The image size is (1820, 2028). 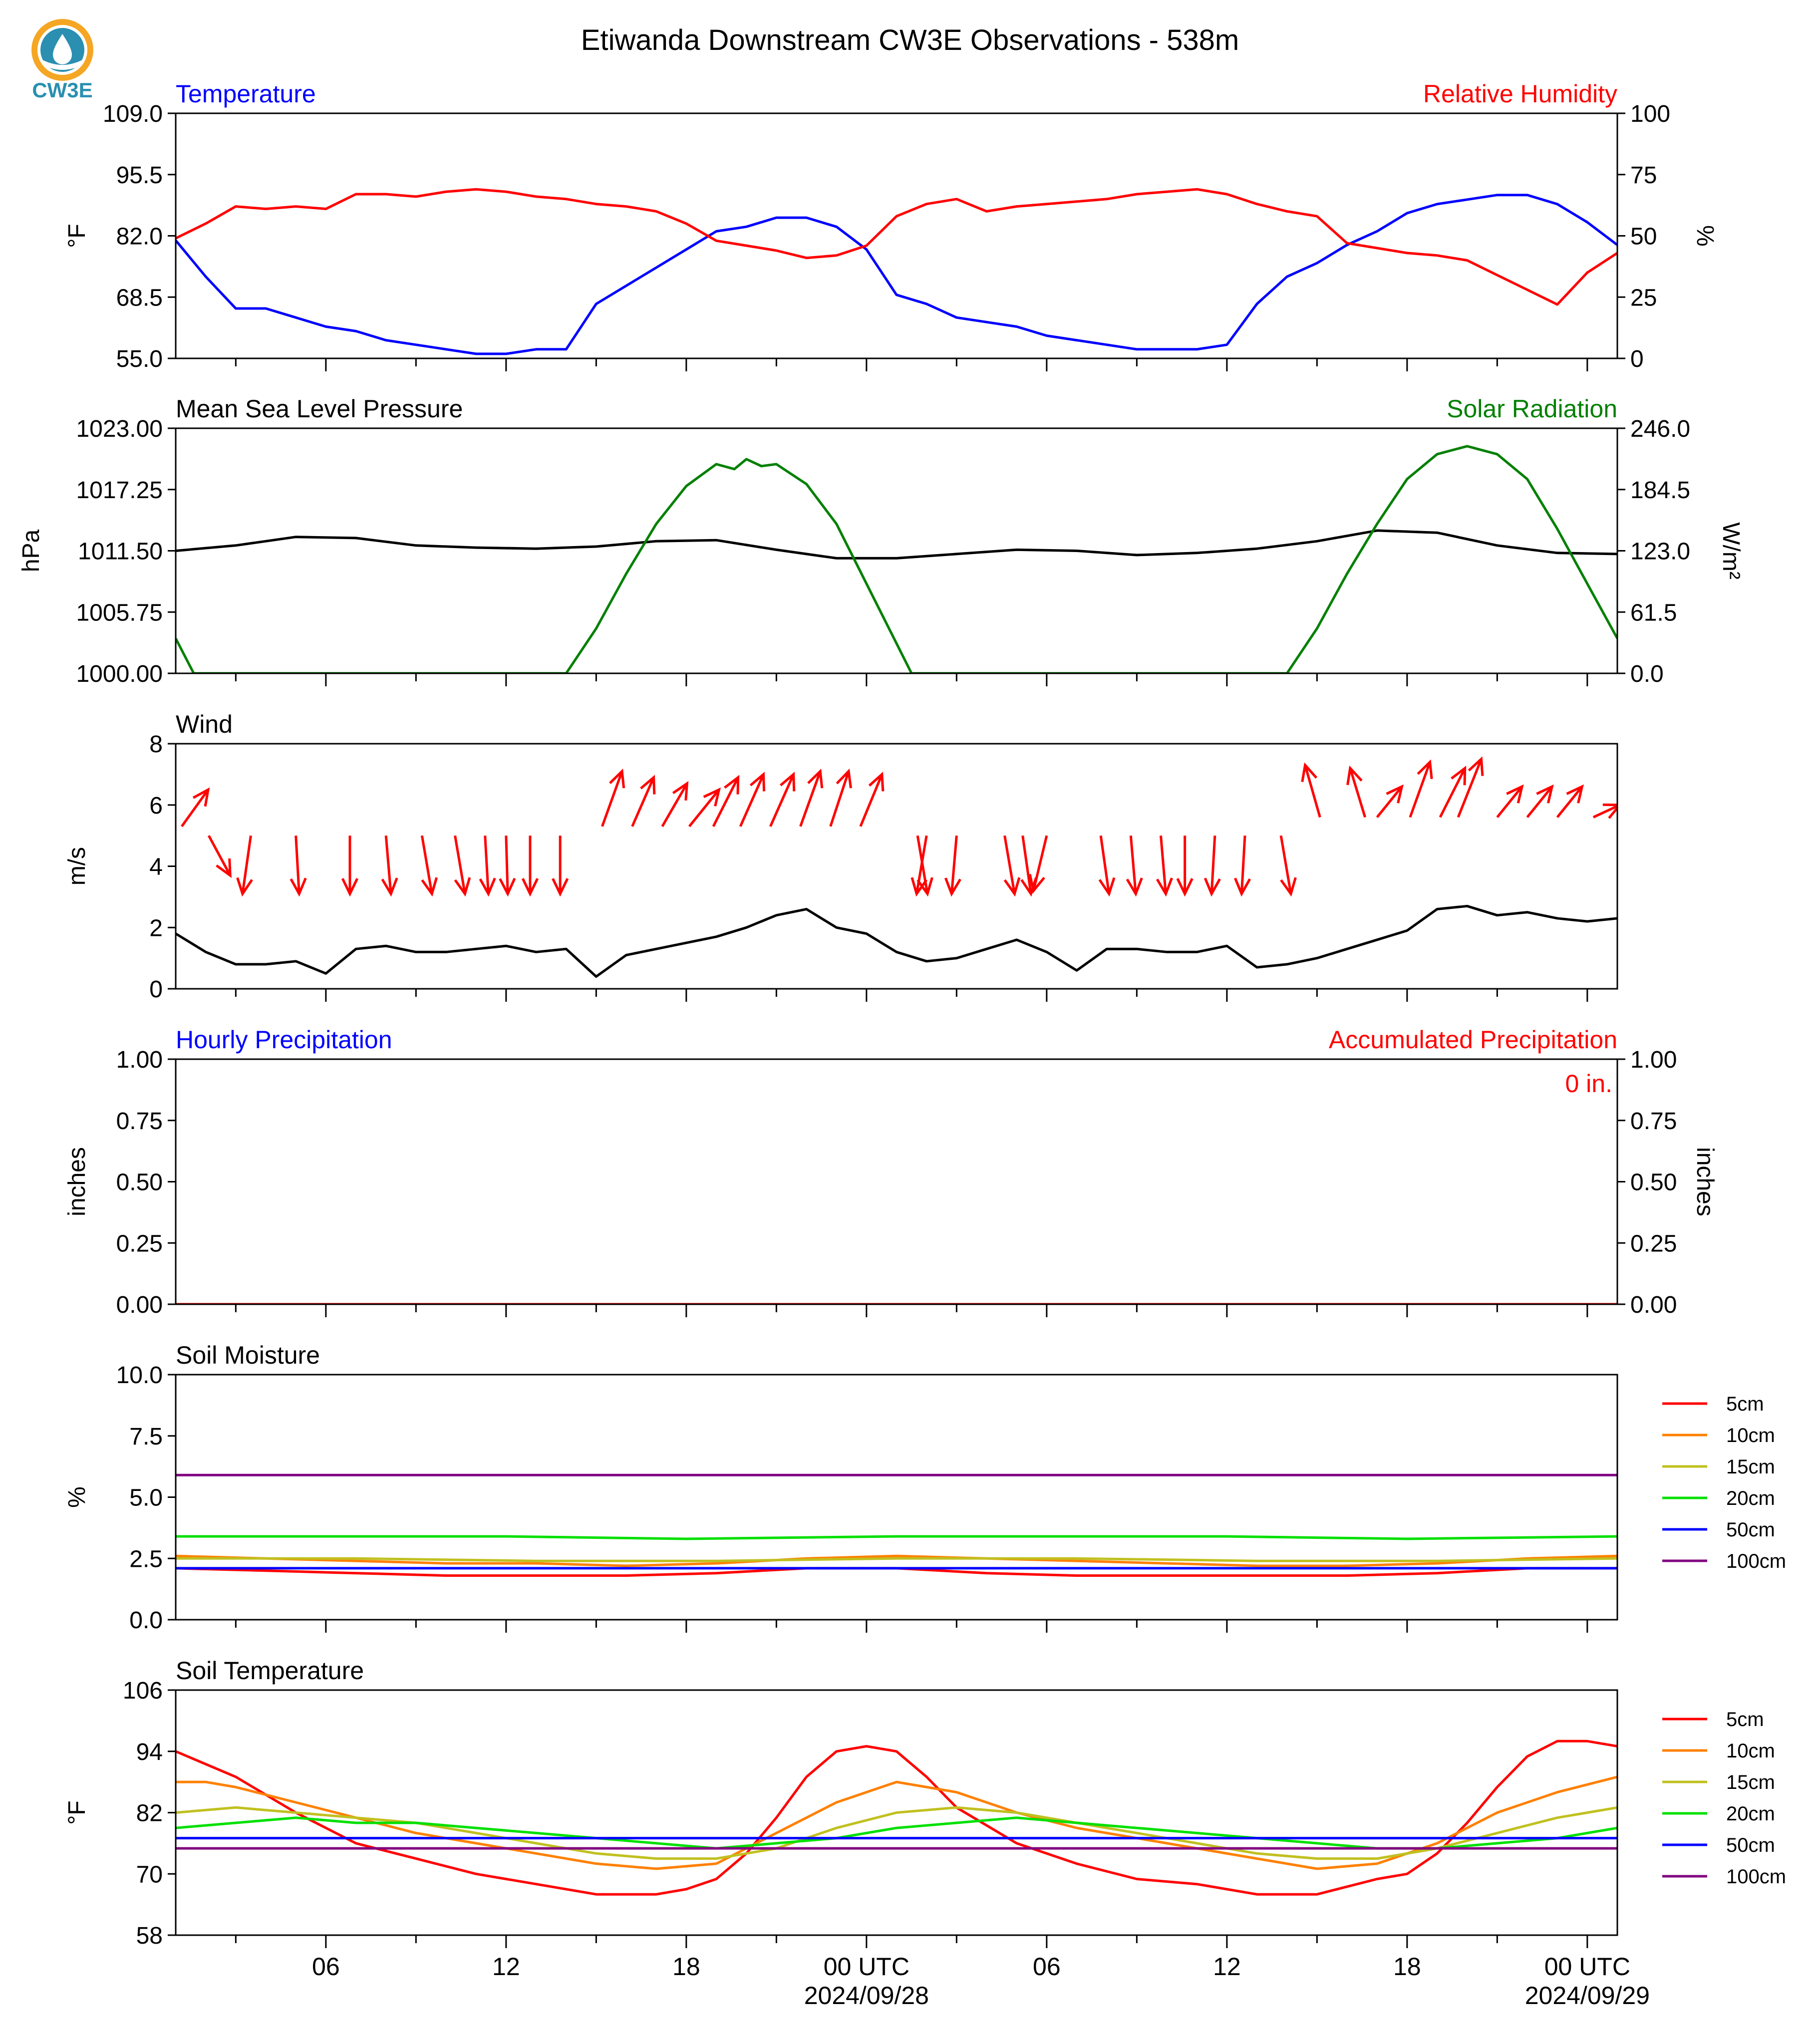 What do you see at coordinates (146, 1498) in the screenshot?
I see `y-tick-label-left: 5.0` at bounding box center [146, 1498].